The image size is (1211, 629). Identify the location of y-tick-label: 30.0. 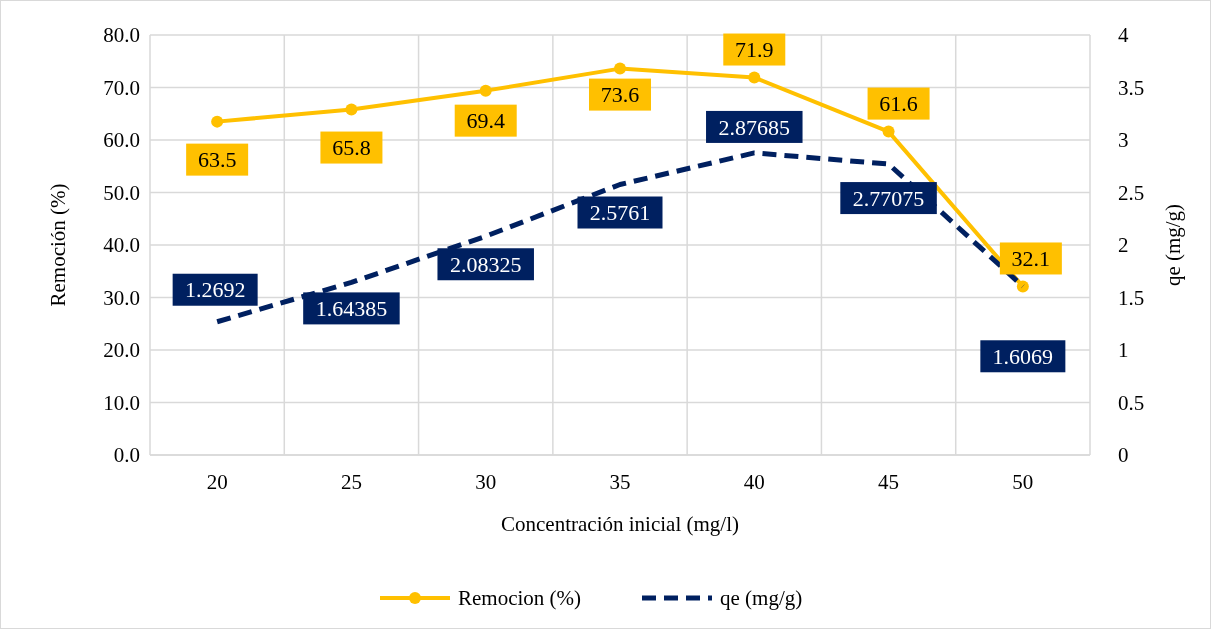
(121, 297).